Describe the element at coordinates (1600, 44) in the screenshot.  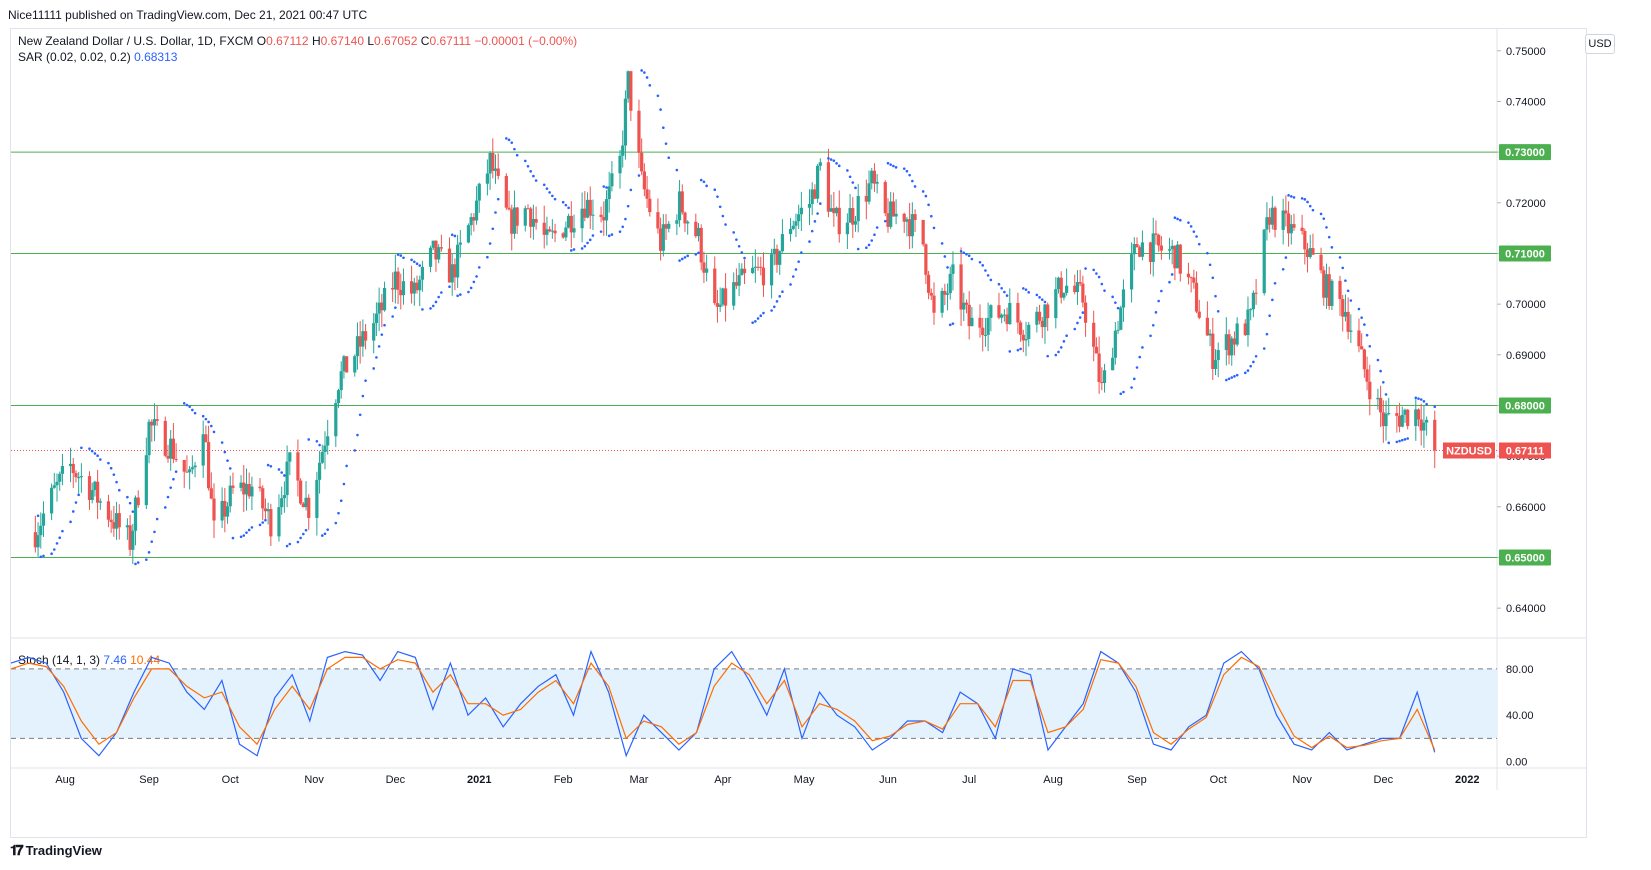
I see `currency-button: USD` at that location.